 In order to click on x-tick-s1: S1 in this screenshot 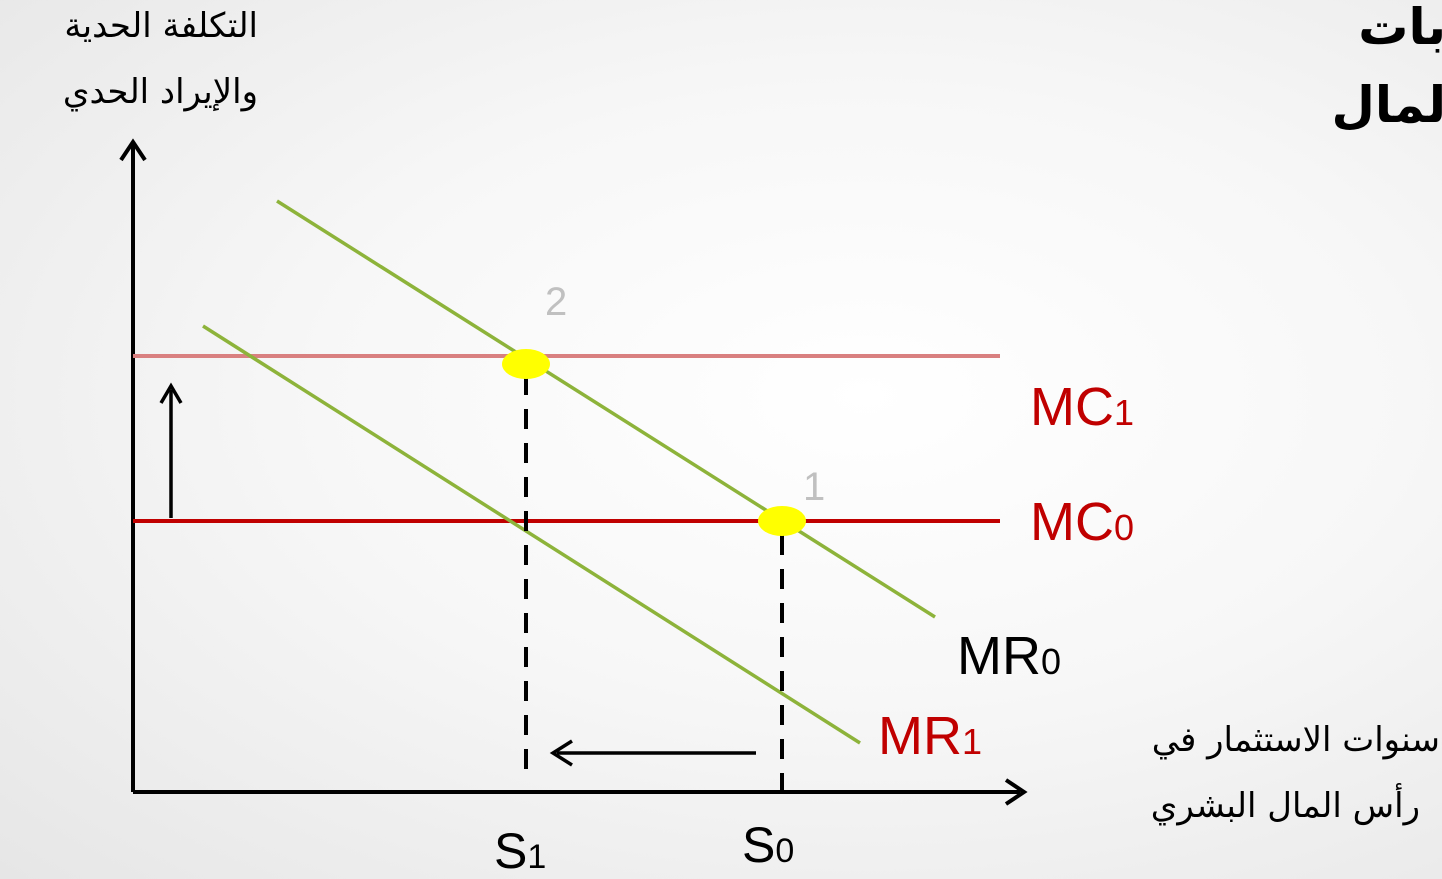, I will do `click(520, 851)`.